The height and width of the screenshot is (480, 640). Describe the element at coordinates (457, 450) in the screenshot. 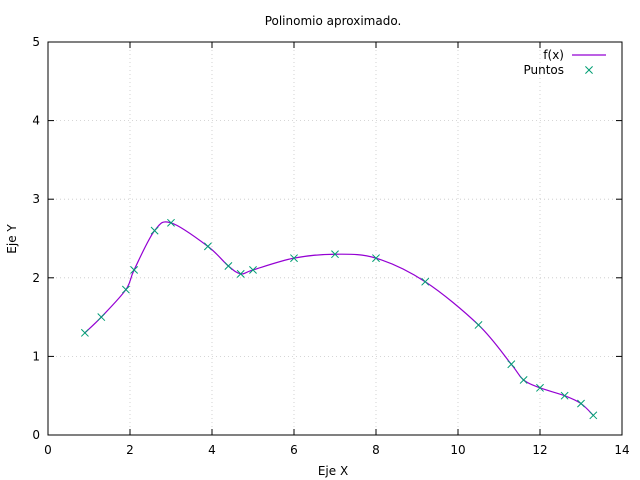

I see `x-tick-label: 10` at that location.